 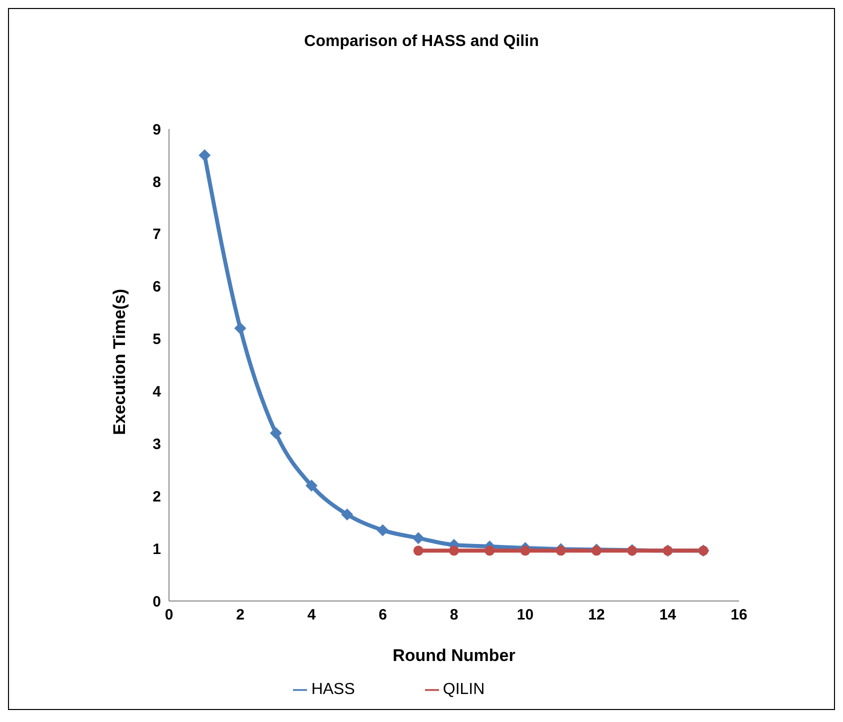 I want to click on y-axis-title: Execution Time(s), so click(x=120, y=361).